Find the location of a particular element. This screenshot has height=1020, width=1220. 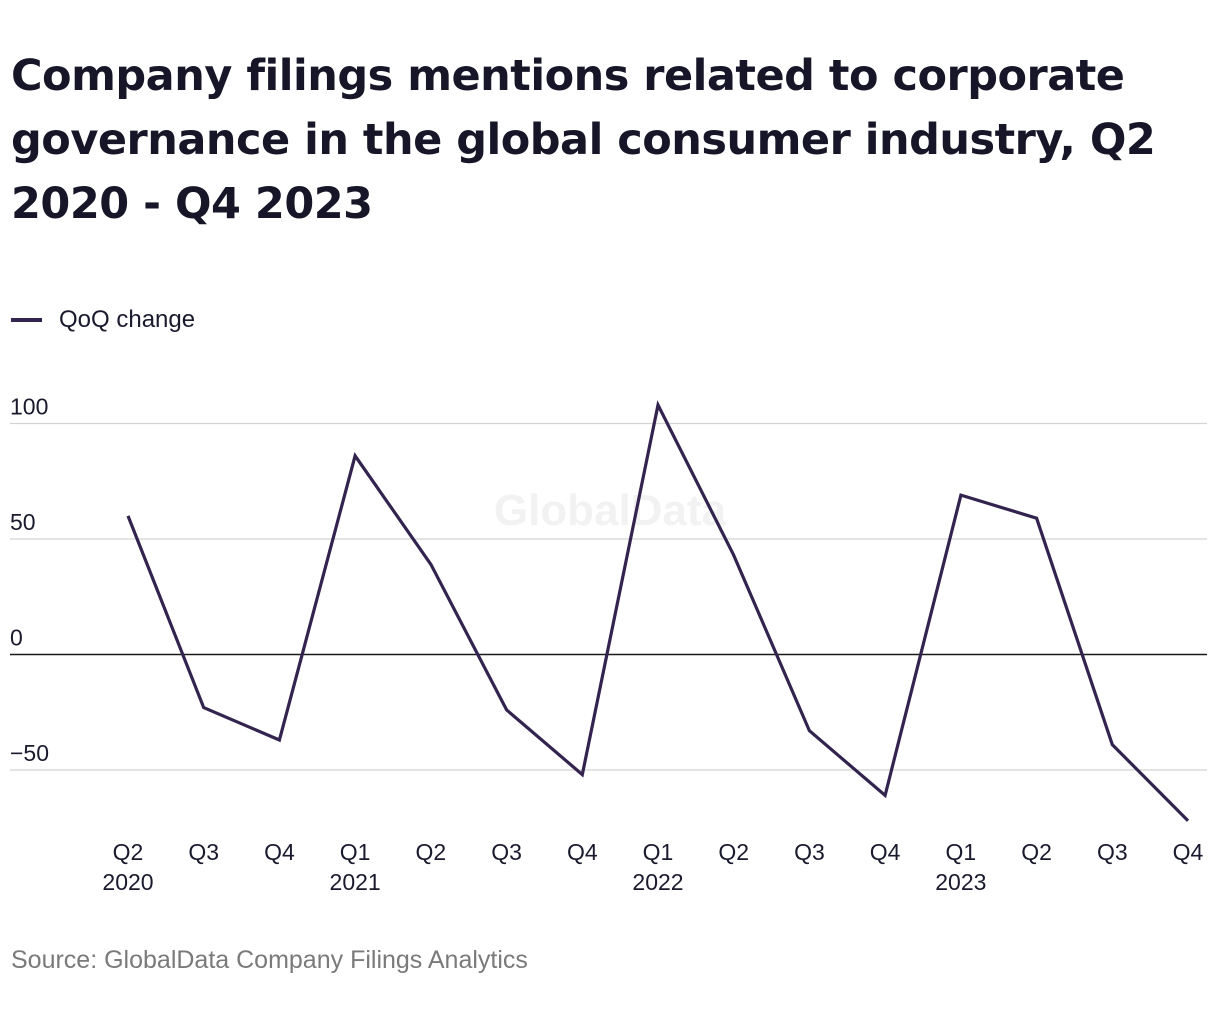

chart-legend: QoQ change is located at coordinates (103, 320).